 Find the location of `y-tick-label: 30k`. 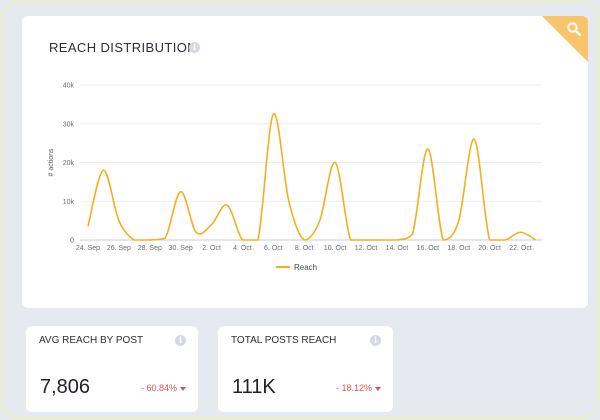

y-tick-label: 30k is located at coordinates (69, 124).